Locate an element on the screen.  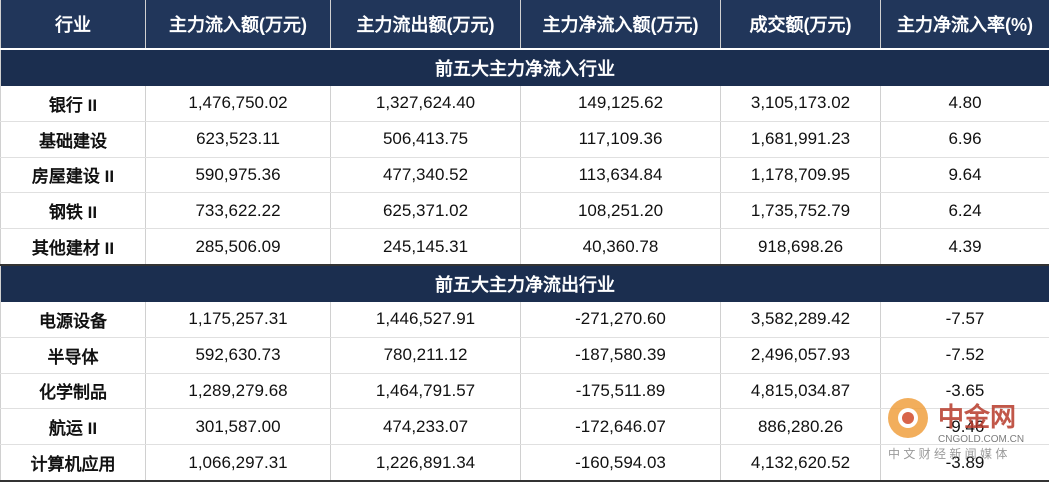
value-cell: 1,681,991.23 is located at coordinates (801, 139).